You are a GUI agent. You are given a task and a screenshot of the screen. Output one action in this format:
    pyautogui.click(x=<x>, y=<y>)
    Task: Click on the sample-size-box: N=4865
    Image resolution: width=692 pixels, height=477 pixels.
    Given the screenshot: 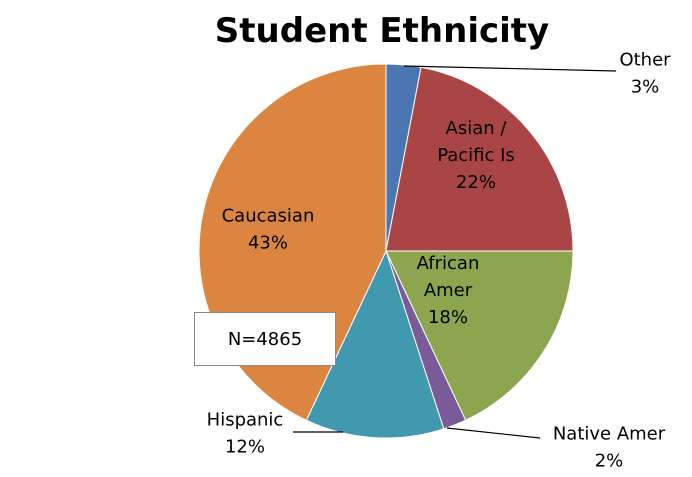 What is the action you would take?
    pyautogui.click(x=265, y=339)
    